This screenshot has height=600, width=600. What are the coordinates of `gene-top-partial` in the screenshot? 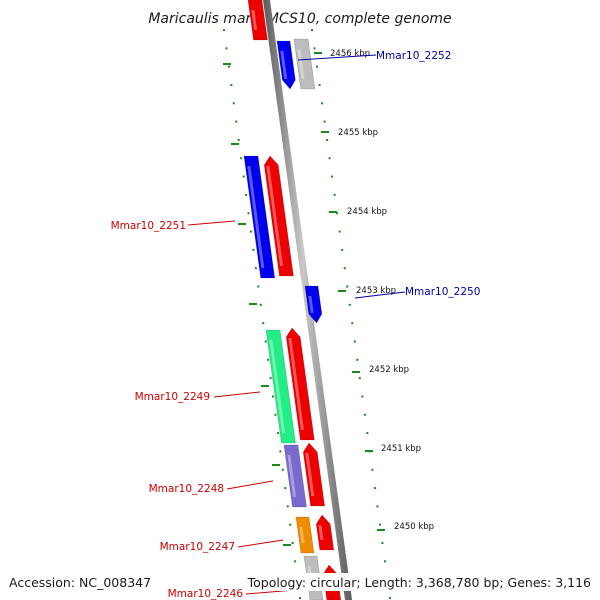 It's located at (257, 20).